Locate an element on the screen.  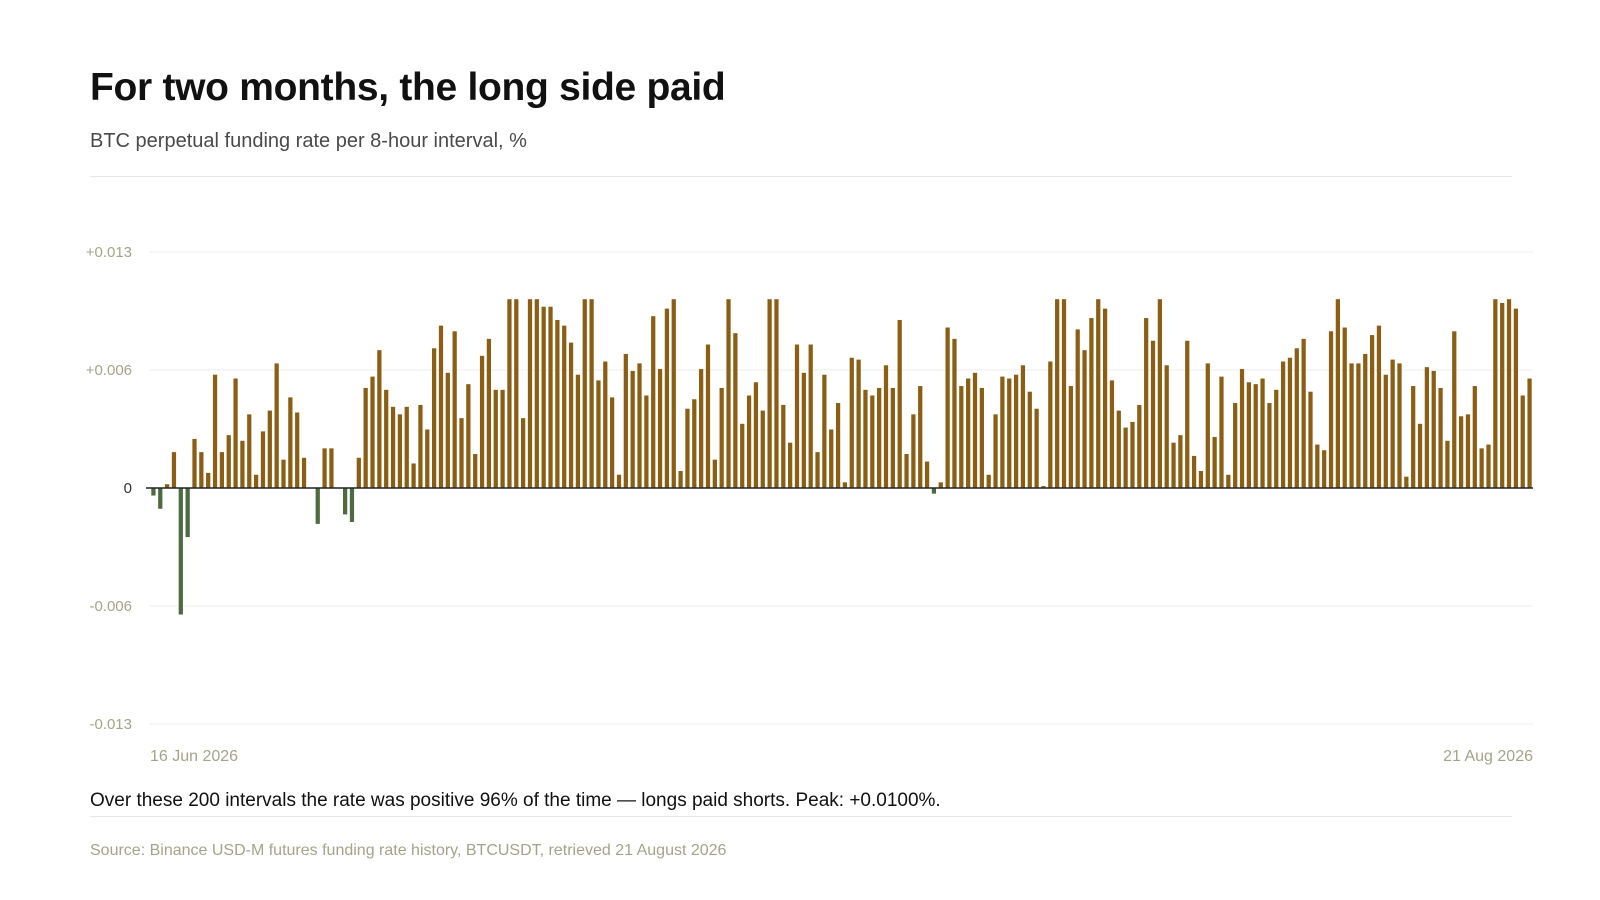
header-divider is located at coordinates (801, 176).